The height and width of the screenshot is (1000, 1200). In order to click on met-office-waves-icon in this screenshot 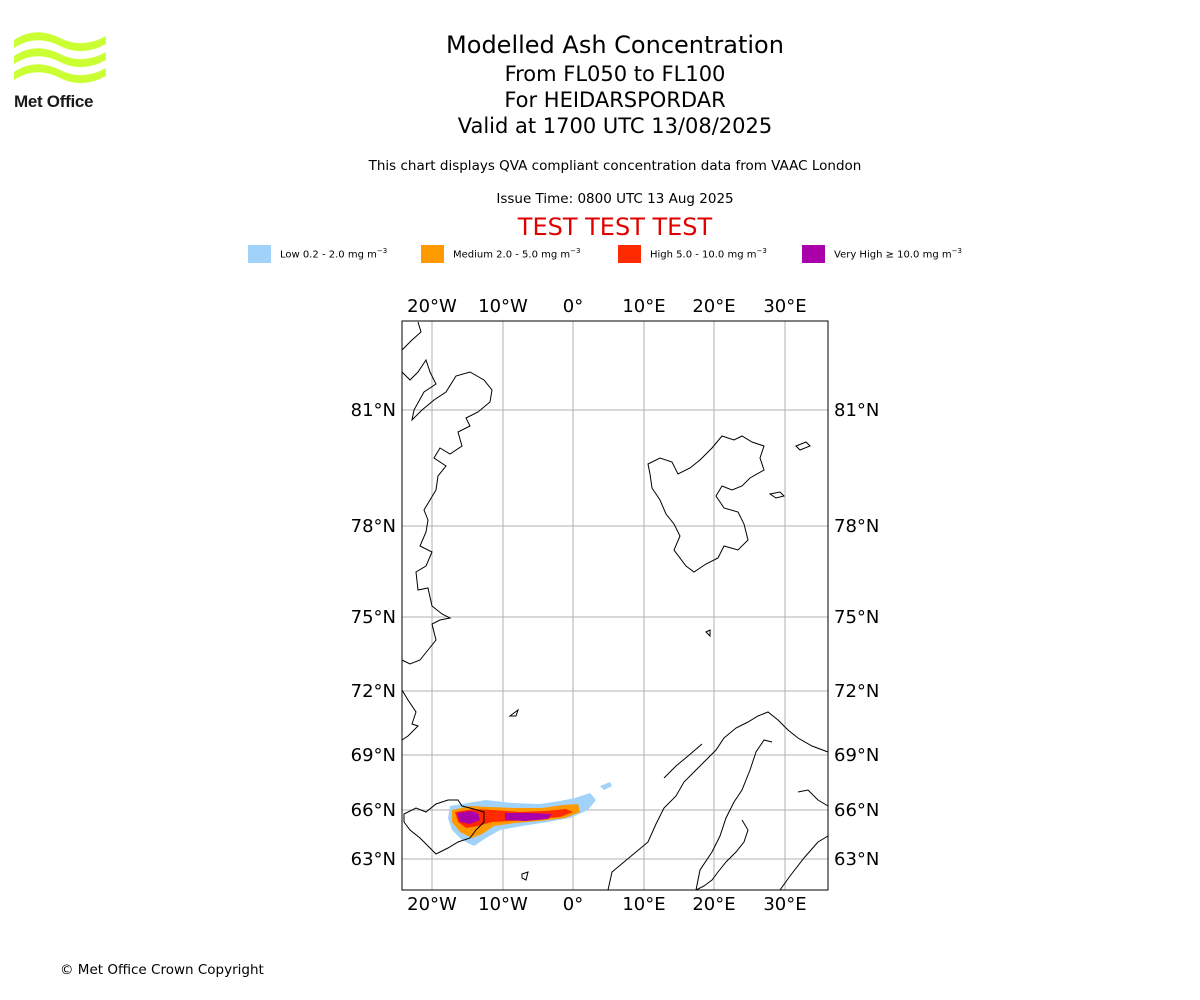, I will do `click(60, 58)`.